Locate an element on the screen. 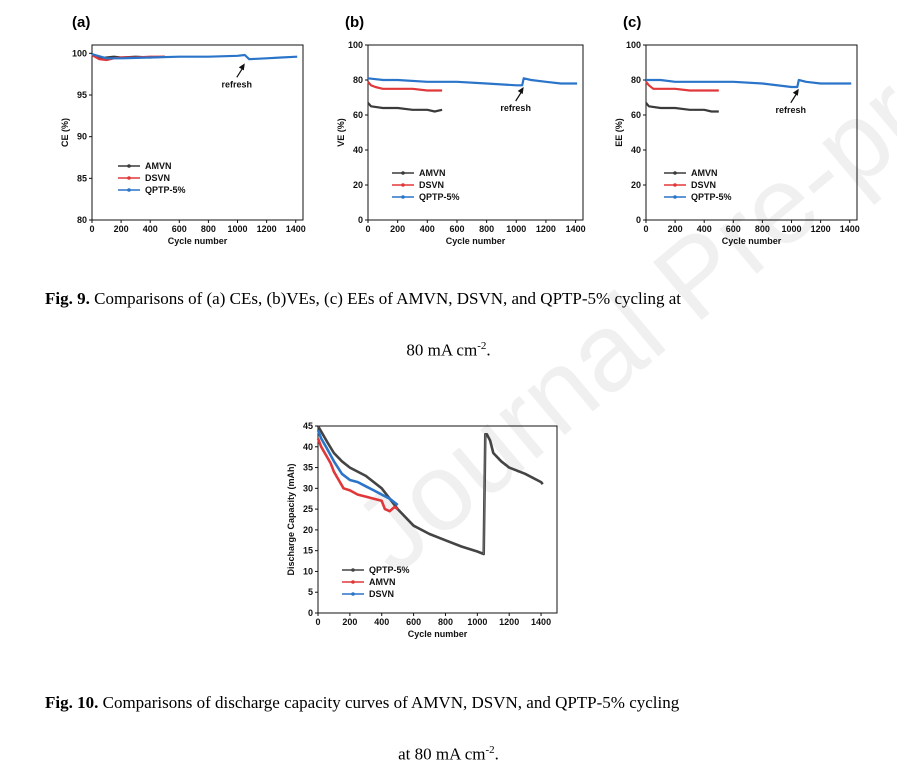  x-tick-label: 800 is located at coordinates (486, 229).